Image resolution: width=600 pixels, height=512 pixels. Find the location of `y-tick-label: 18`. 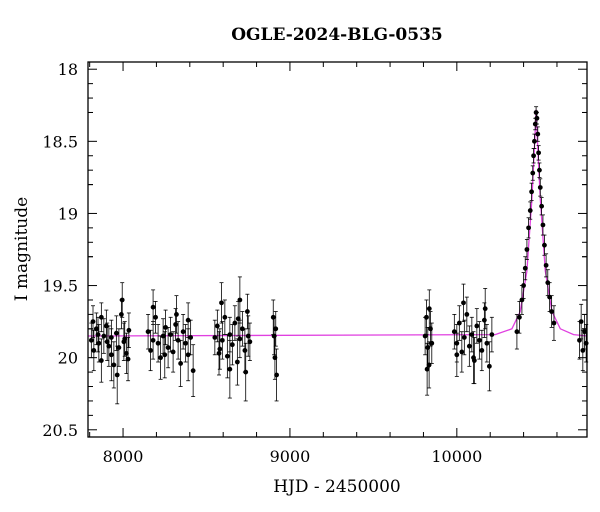

y-tick-label: 18 is located at coordinates (68, 69).